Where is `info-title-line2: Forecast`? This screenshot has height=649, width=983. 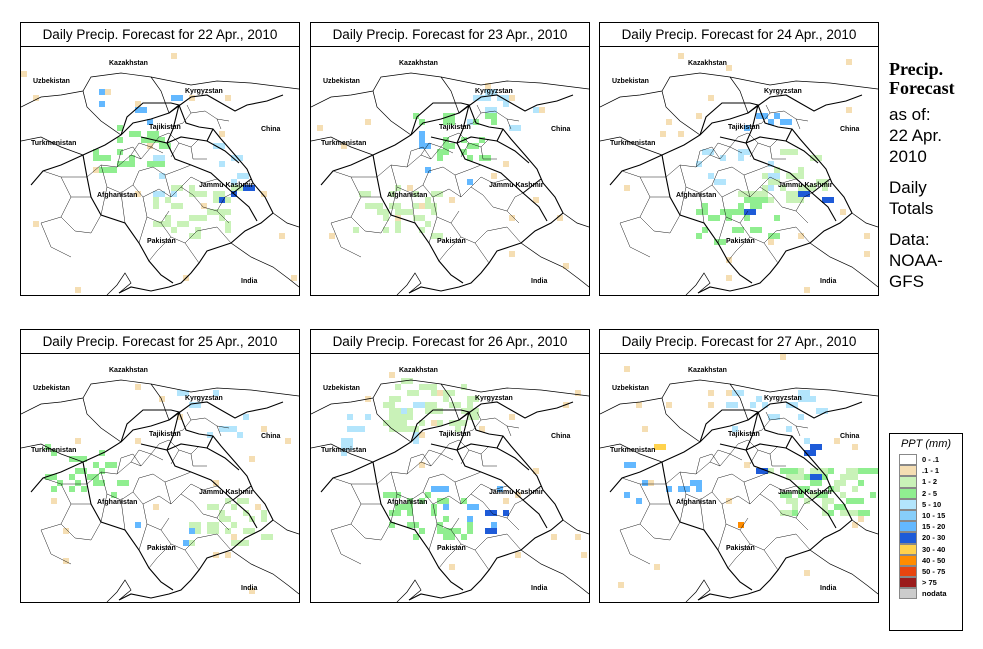 info-title-line2: Forecast is located at coordinates (922, 88).